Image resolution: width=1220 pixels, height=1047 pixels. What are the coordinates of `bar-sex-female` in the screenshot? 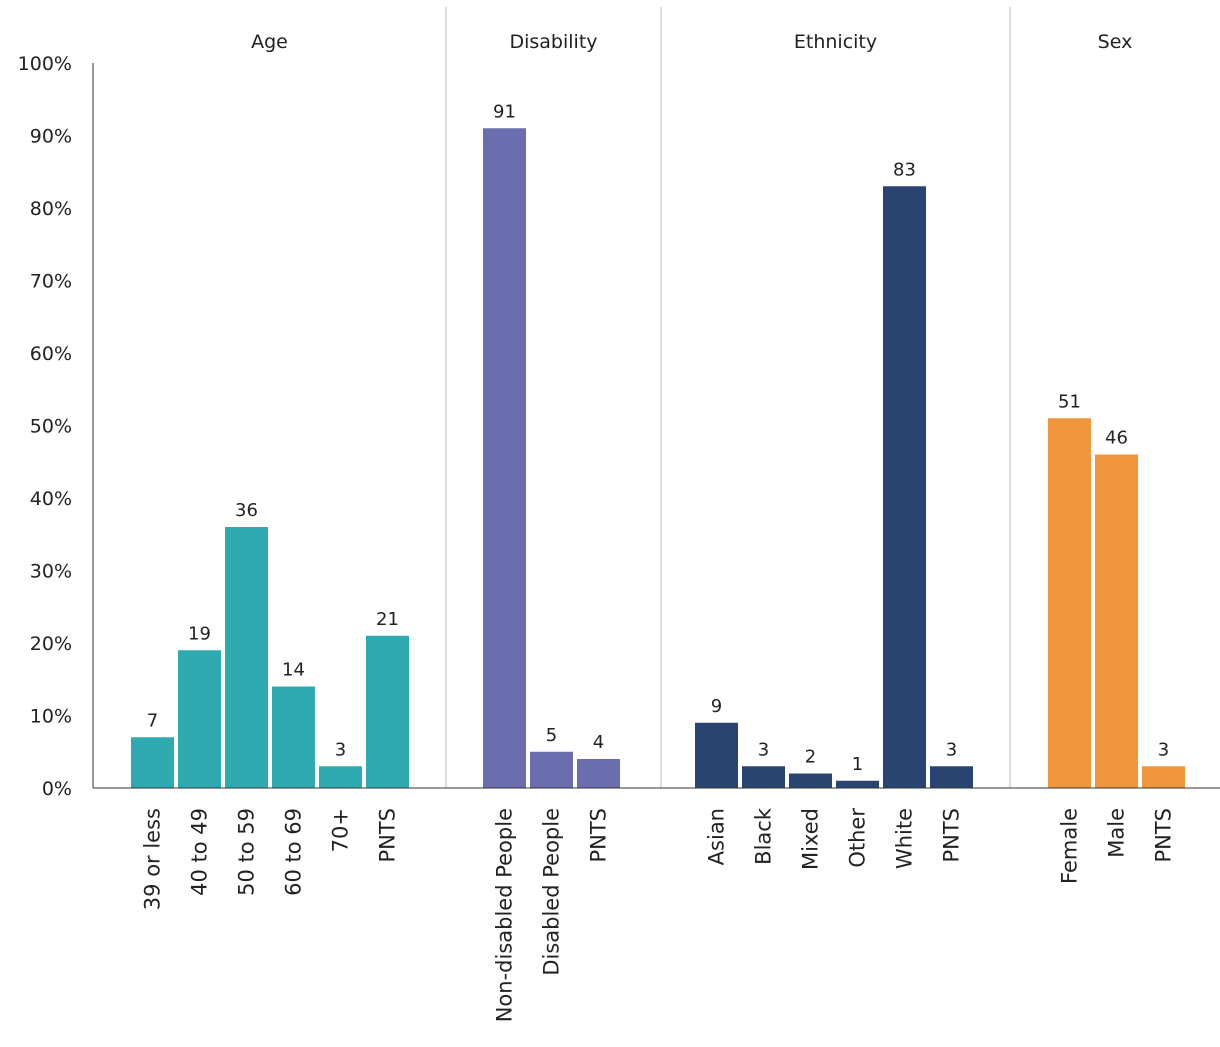 It's located at (1069, 603).